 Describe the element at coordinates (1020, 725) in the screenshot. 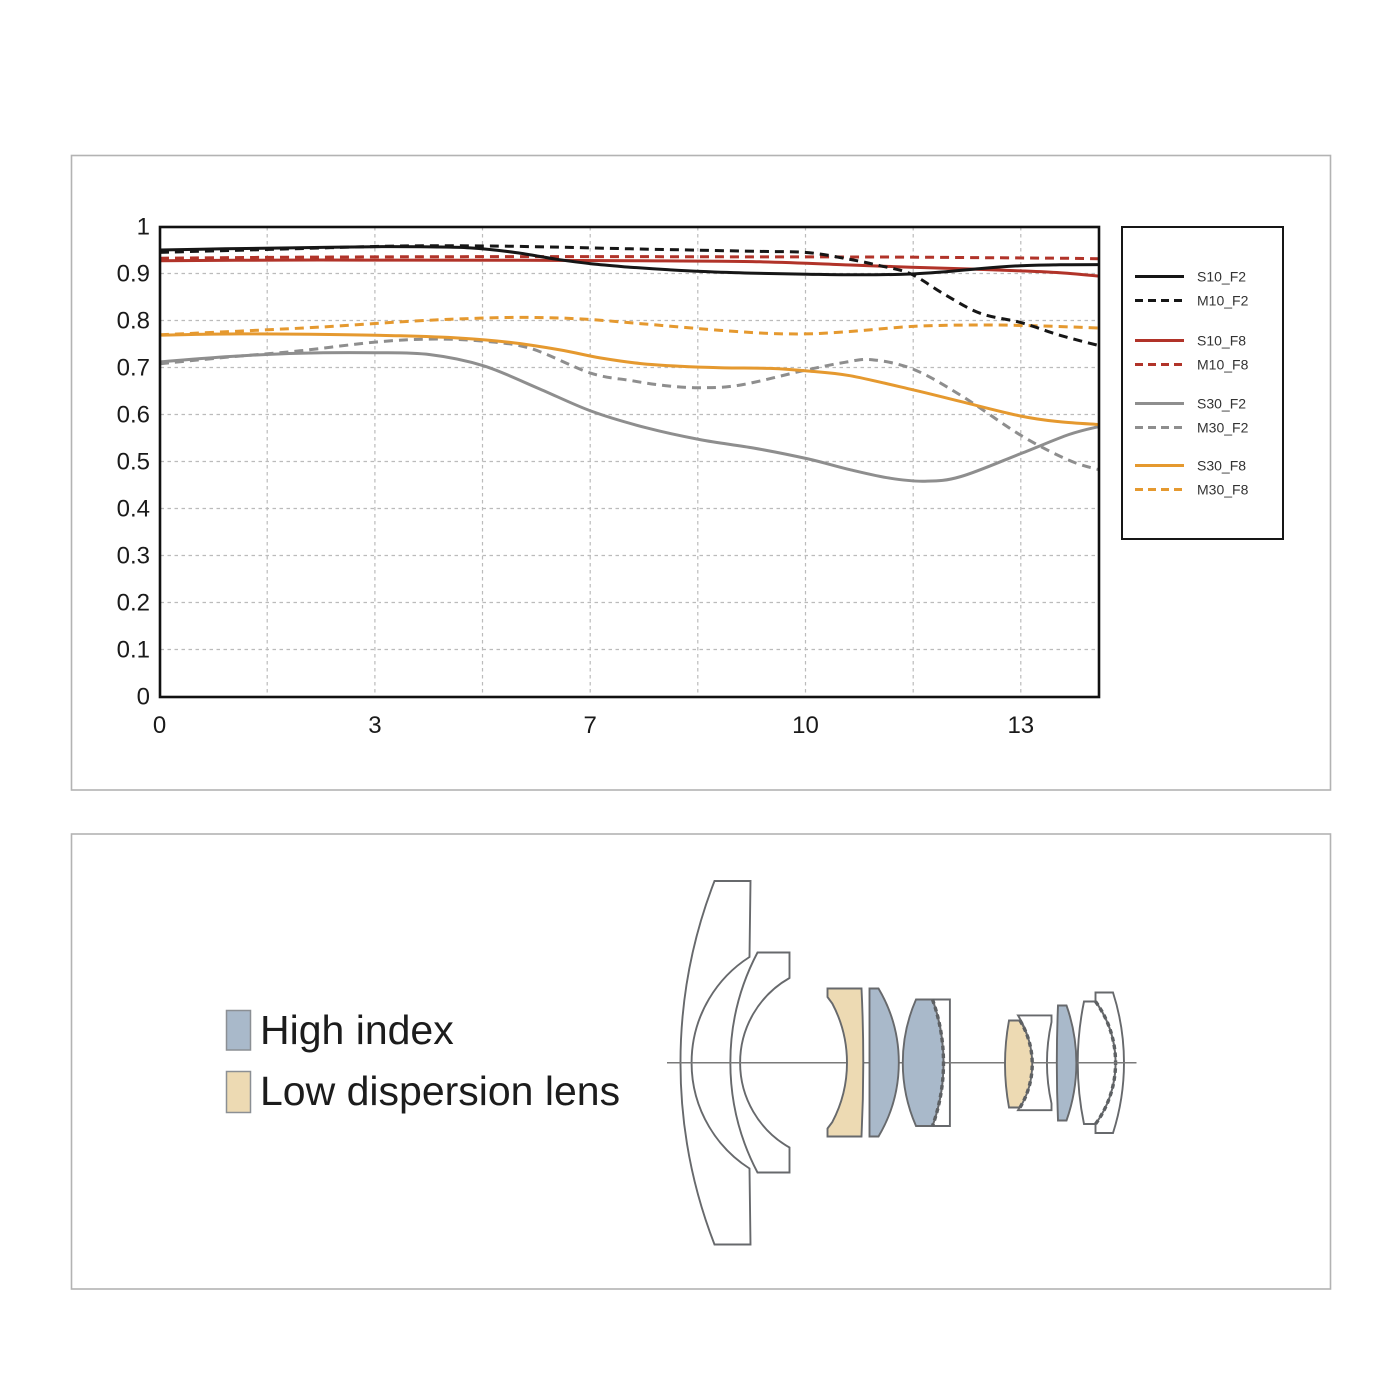

I see `svg-text: 13` at that location.